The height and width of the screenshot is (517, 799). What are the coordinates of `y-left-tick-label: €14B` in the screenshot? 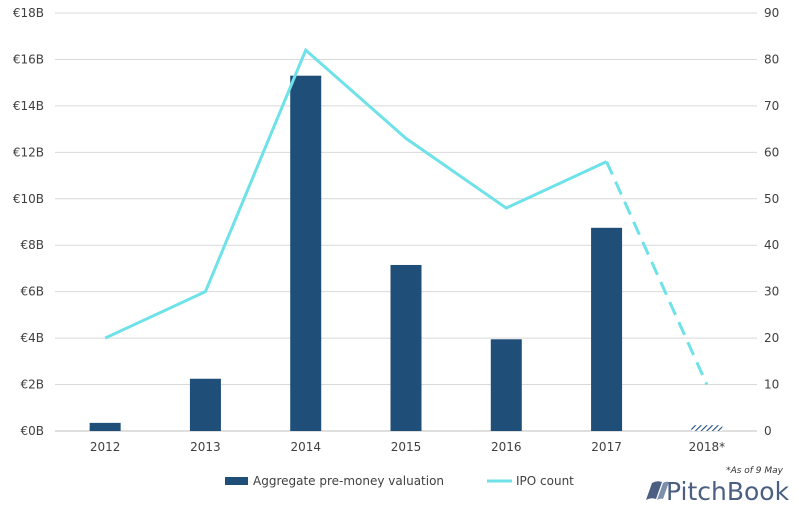 It's located at (28, 106).